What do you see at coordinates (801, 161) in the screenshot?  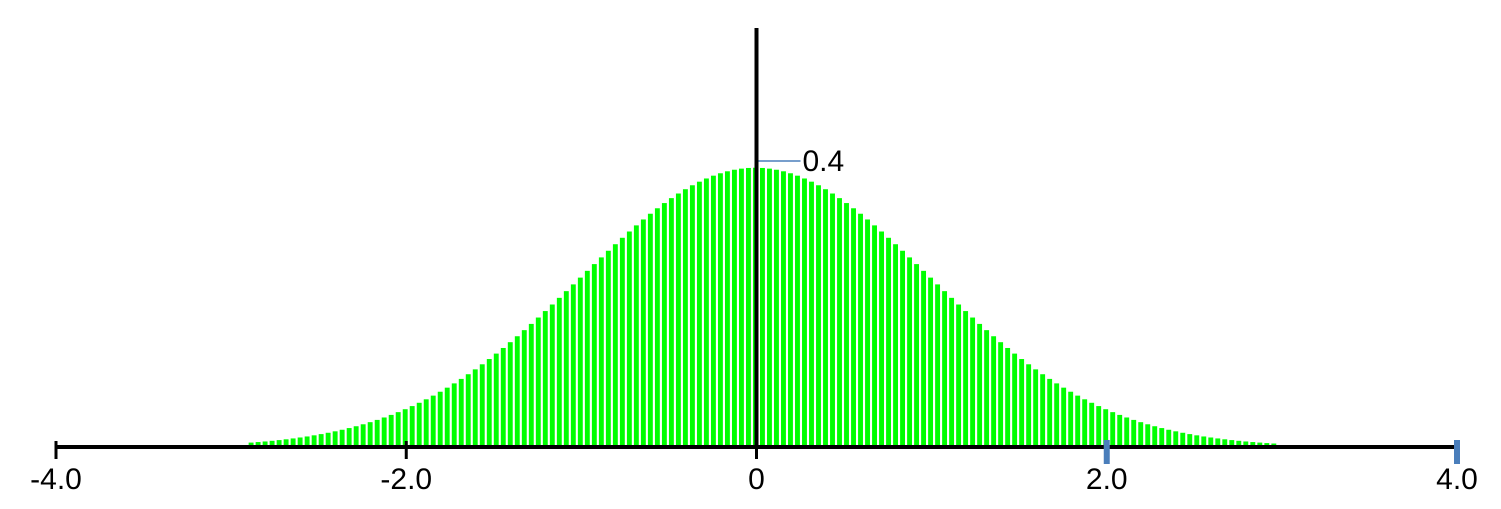 I see `y-annotation-group: 0.4` at bounding box center [801, 161].